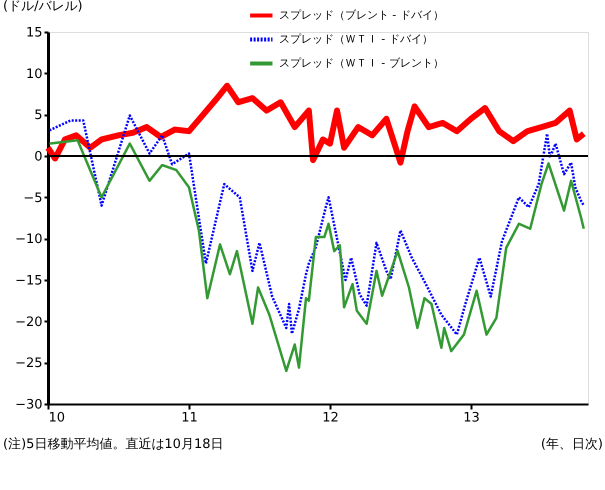 This screenshot has width=605, height=490. Describe the element at coordinates (330, 418) in the screenshot. I see `x-tick-label: 12` at that location.